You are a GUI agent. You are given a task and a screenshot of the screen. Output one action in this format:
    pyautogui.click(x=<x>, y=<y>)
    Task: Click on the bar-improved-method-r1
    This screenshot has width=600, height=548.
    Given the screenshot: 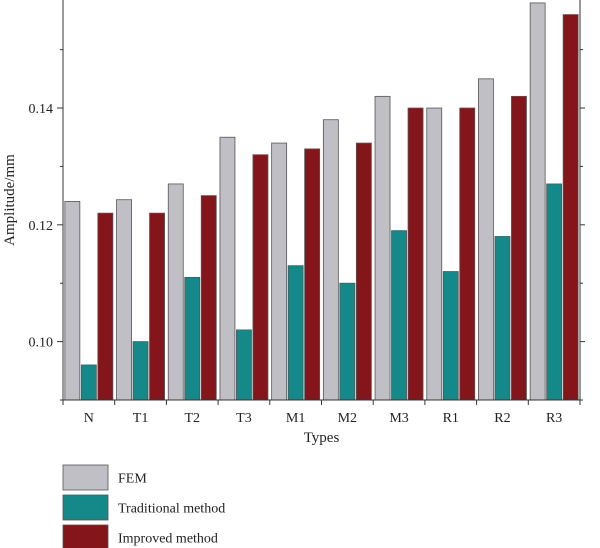 What is the action you would take?
    pyautogui.click(x=467, y=254)
    